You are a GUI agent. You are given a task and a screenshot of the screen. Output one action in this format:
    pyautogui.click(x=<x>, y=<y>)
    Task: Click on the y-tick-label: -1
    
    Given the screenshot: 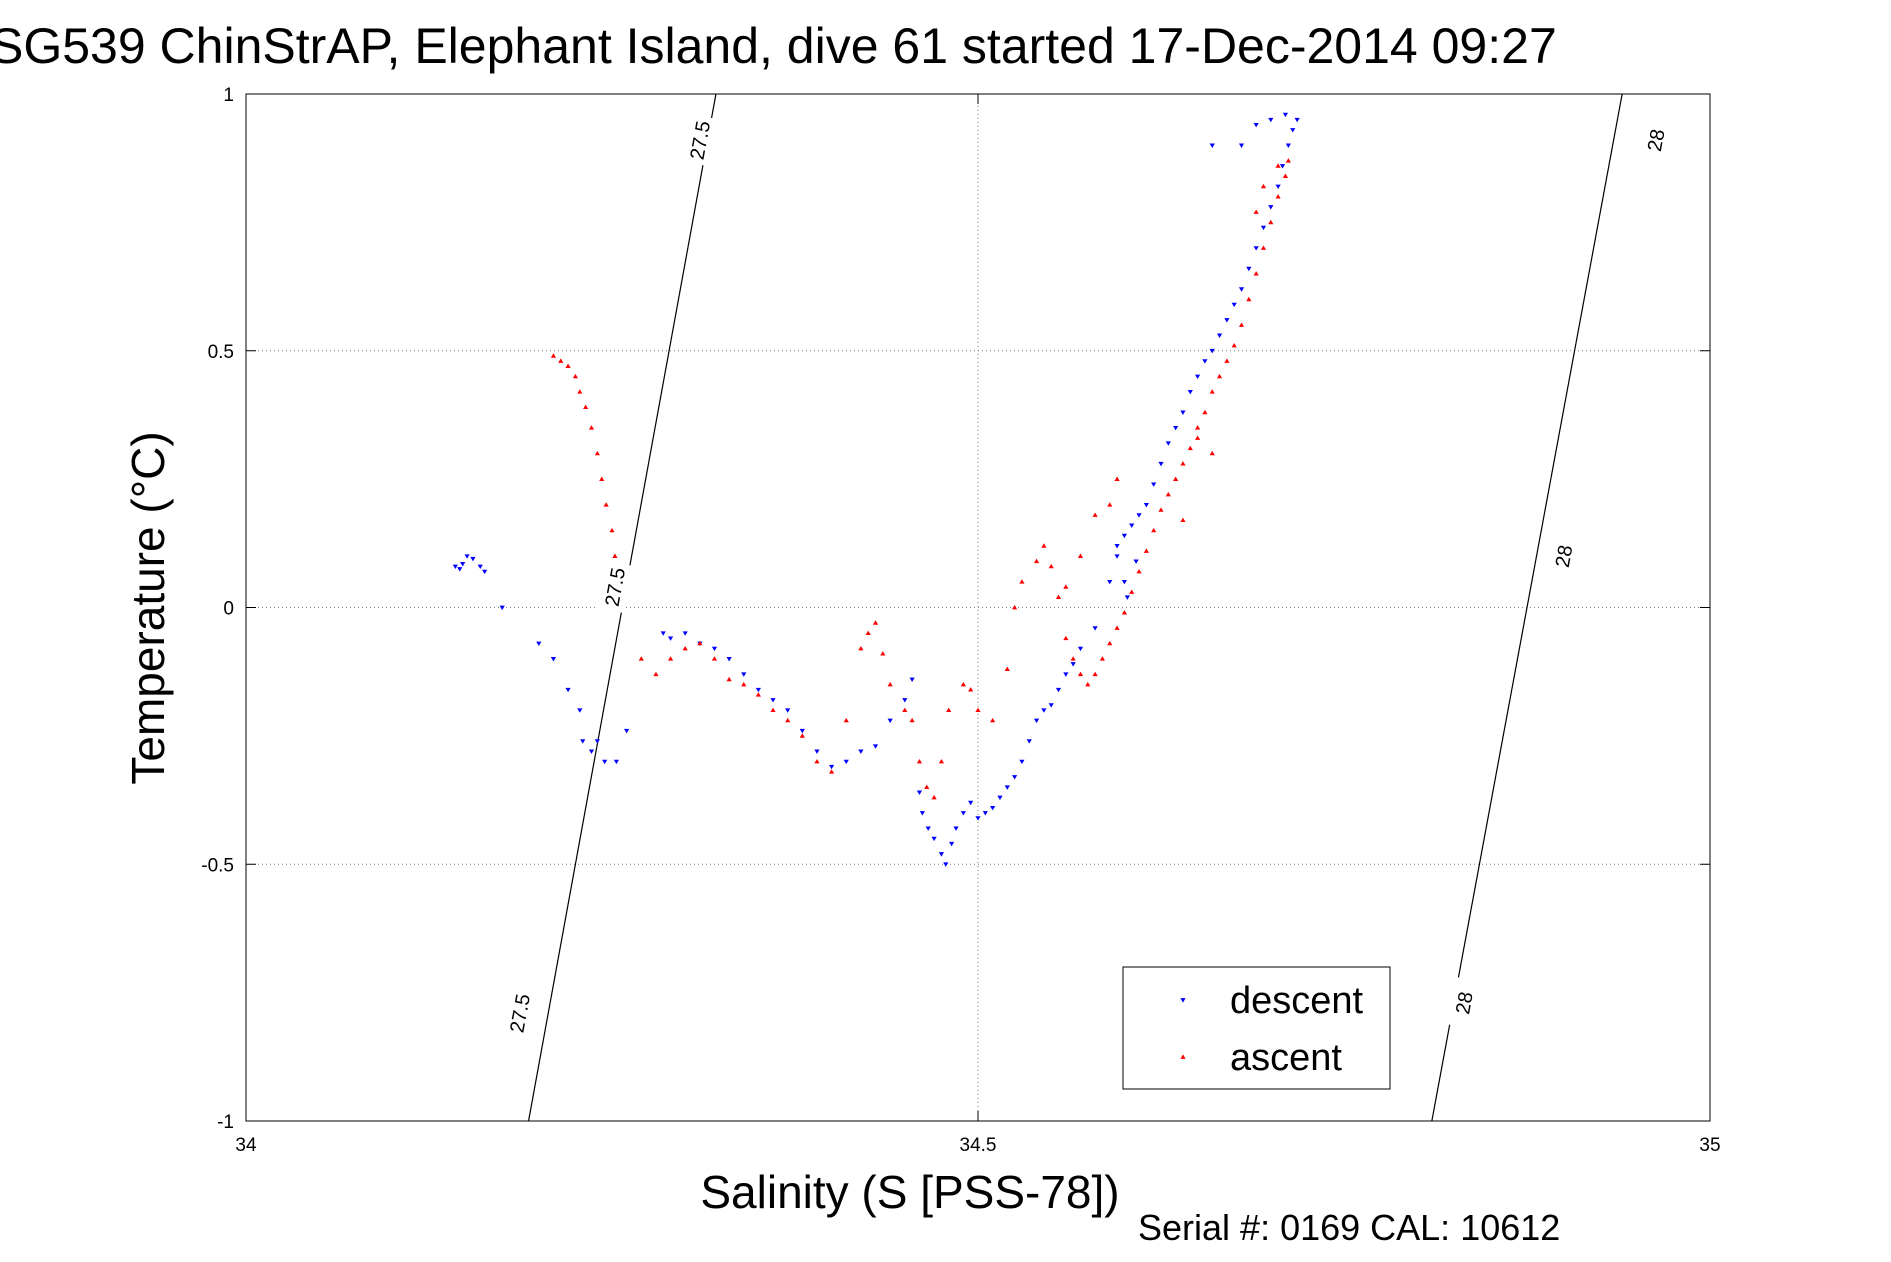 What is the action you would take?
    pyautogui.click(x=225, y=1122)
    